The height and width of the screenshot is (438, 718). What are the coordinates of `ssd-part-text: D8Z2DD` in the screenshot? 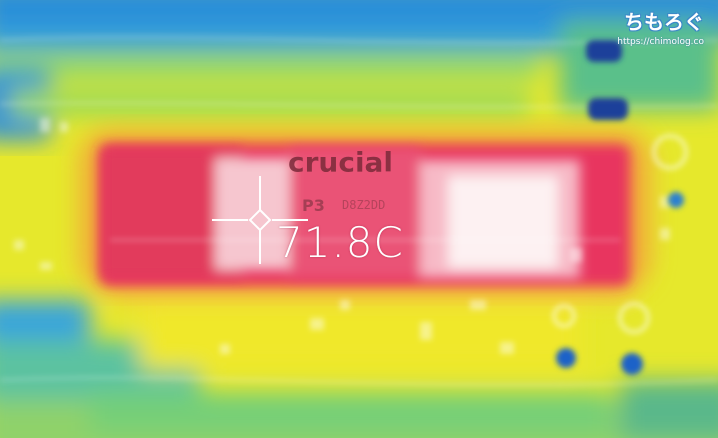 It's located at (364, 205).